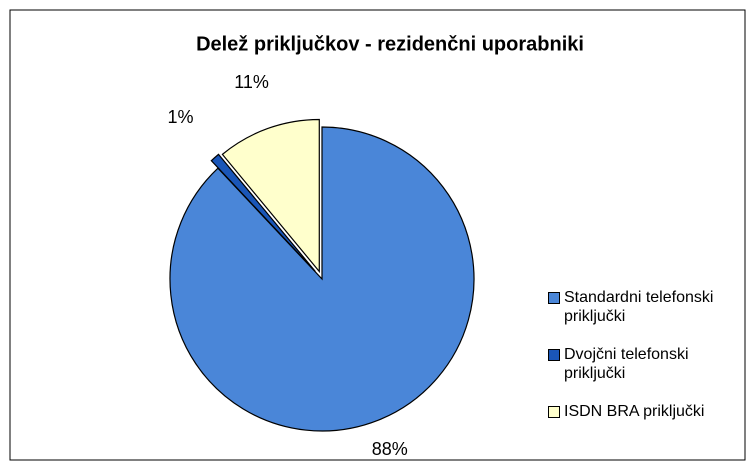 This screenshot has height=468, width=755. I want to click on legend-item: ISDN BRA priključki, so click(648, 411).